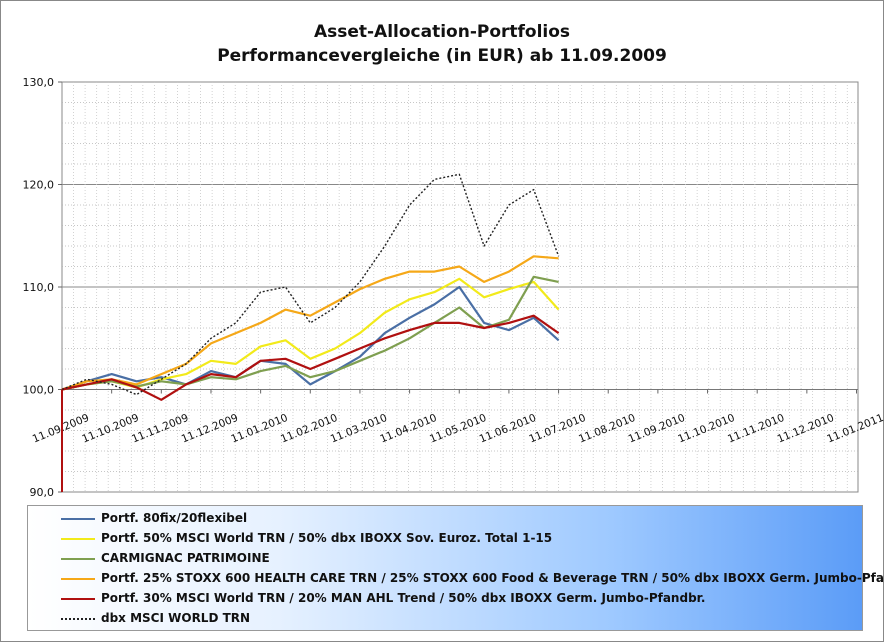  Describe the element at coordinates (176, 618) in the screenshot. I see `legend-label: dbx MSCI WORLD TRN` at that location.